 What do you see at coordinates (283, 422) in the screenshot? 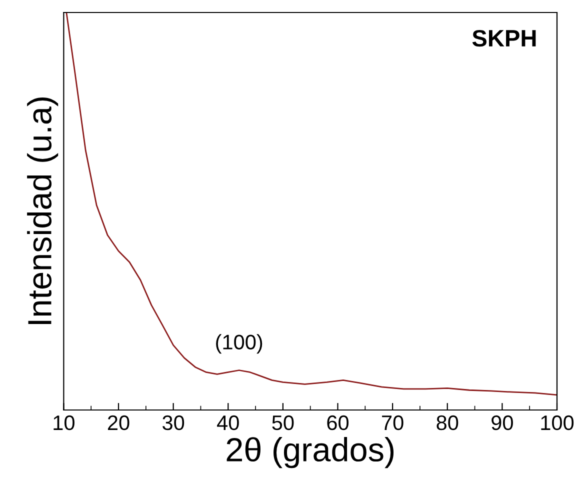
I see `x-tick-label: 50` at bounding box center [283, 422].